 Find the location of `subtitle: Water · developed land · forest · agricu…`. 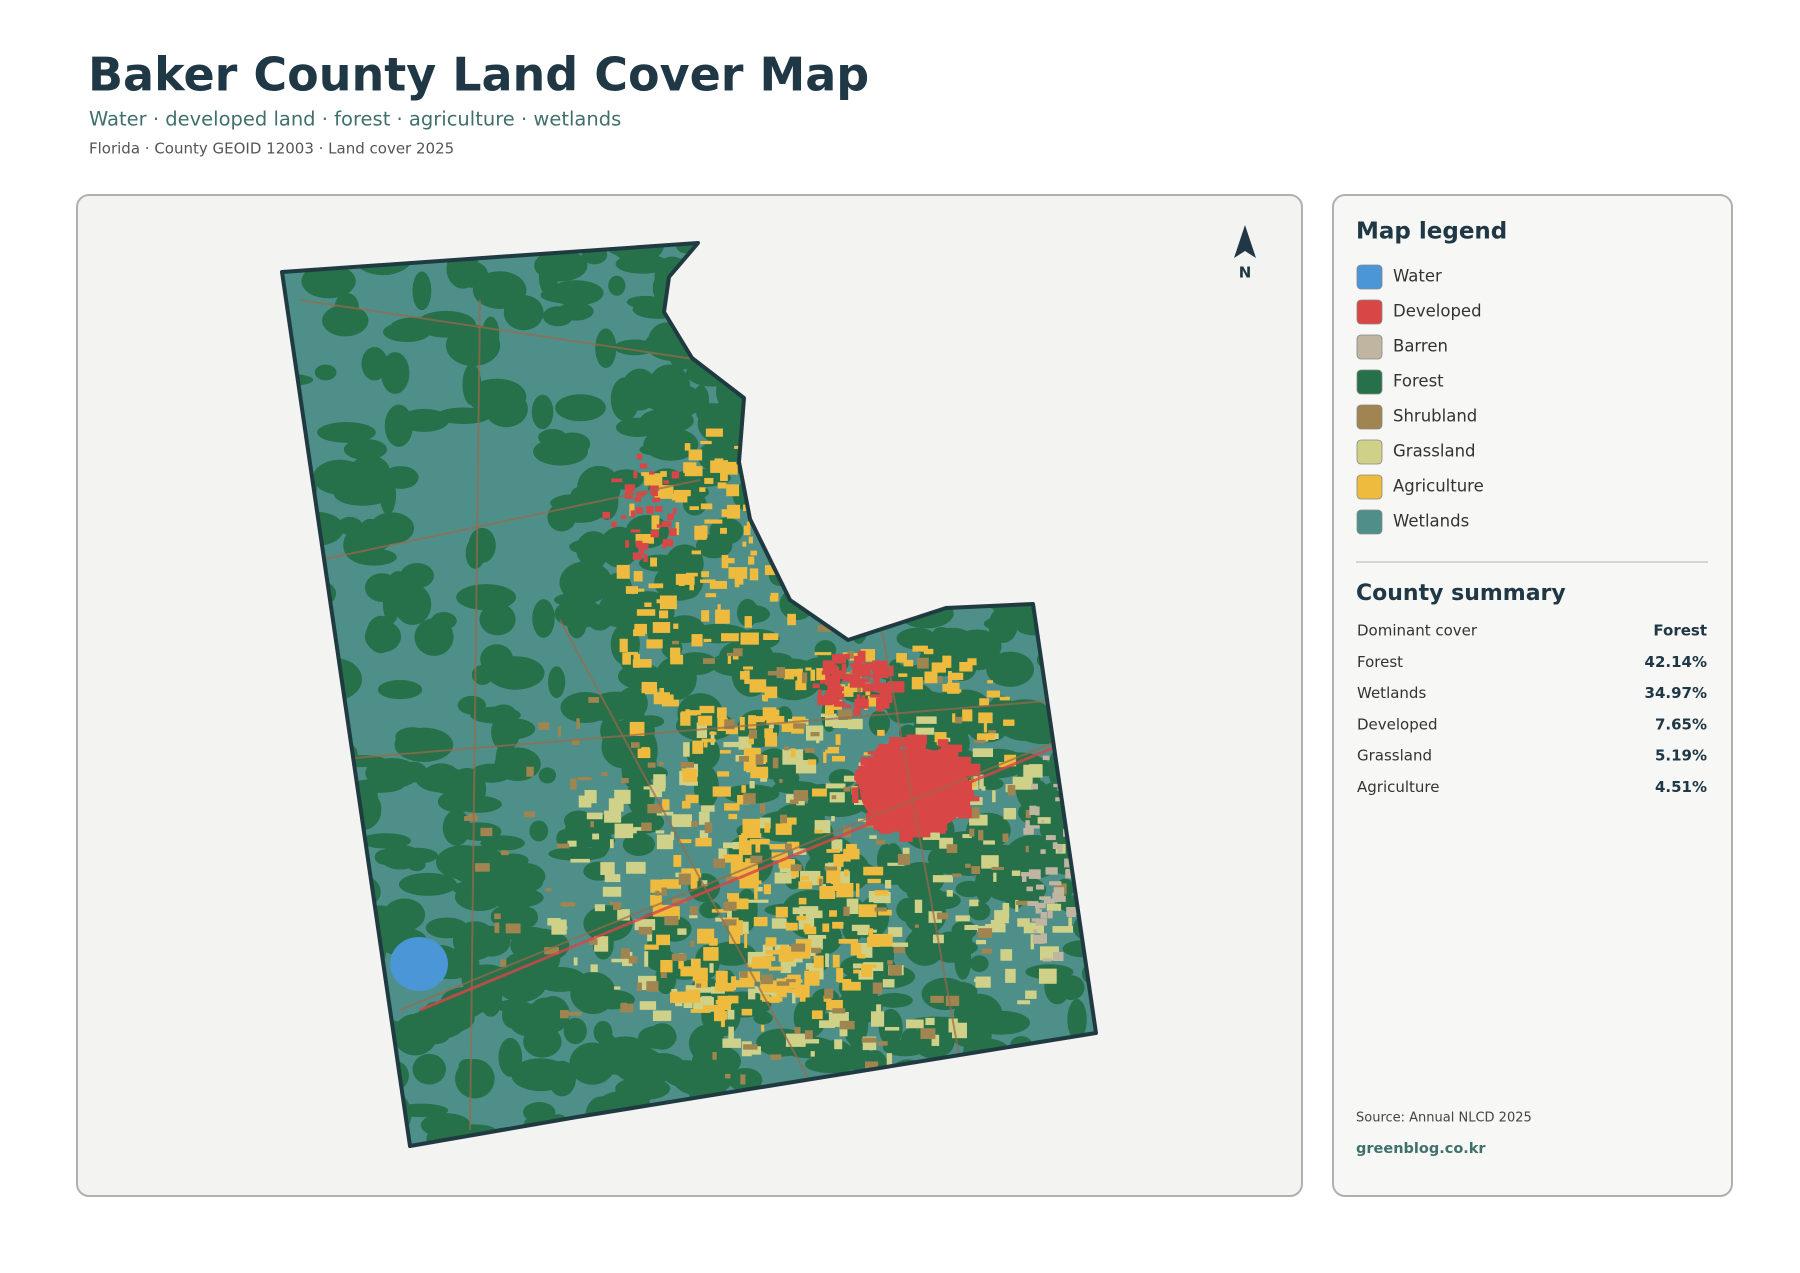

subtitle: Water · developed land · forest · agricu… is located at coordinates (355, 119).